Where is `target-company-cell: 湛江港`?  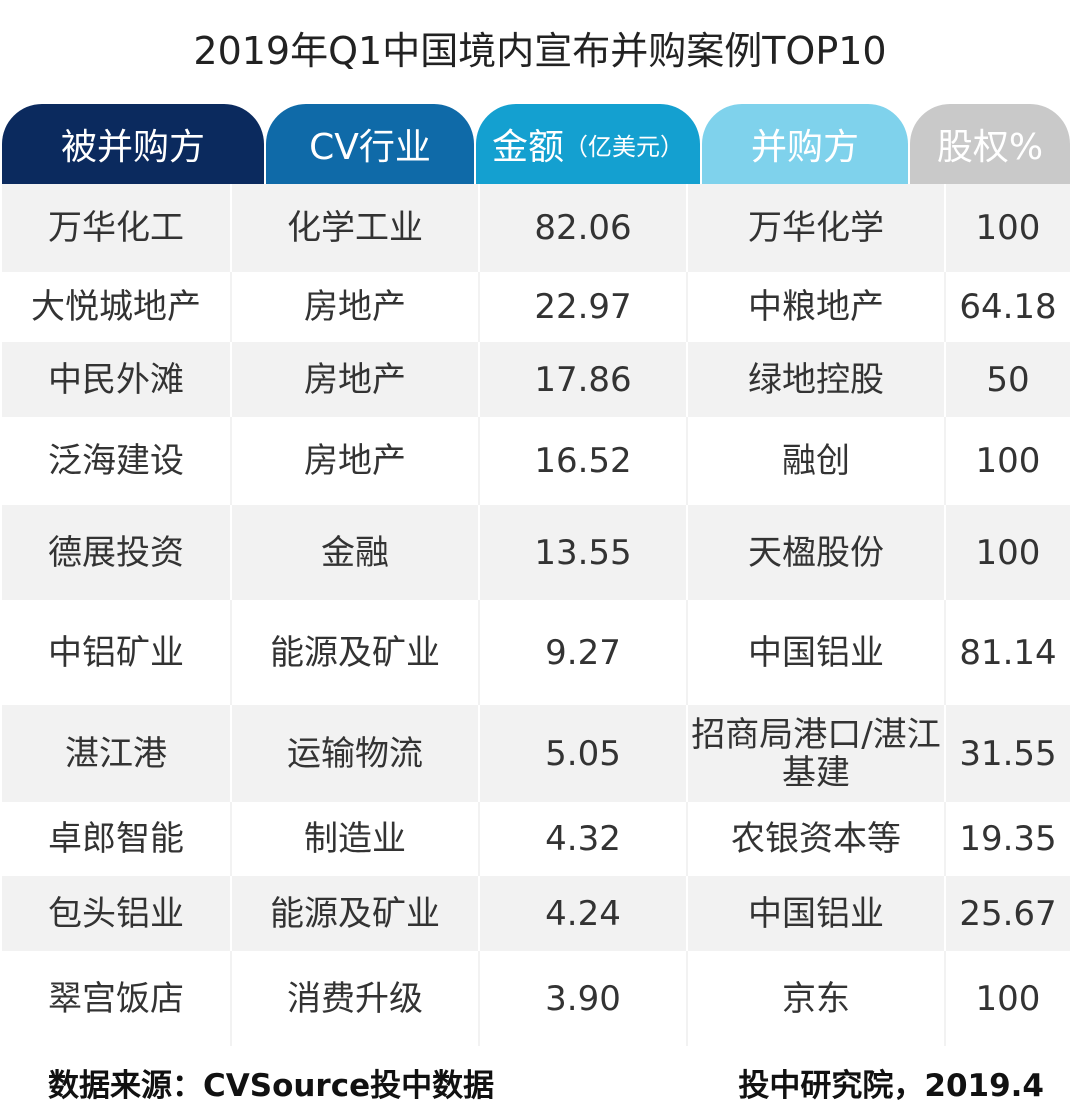 target-company-cell: 湛江港 is located at coordinates (117, 753).